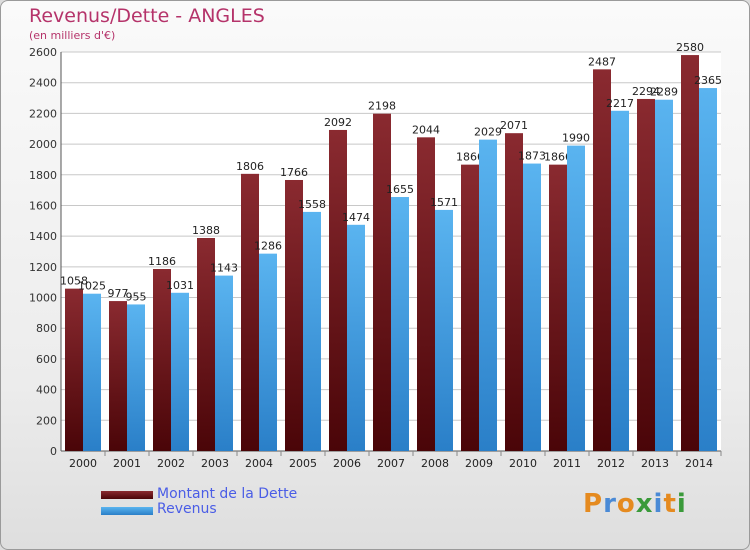 This screenshot has height=550, width=750. Describe the element at coordinates (250, 166) in the screenshot. I see `data-label: 1806` at that location.